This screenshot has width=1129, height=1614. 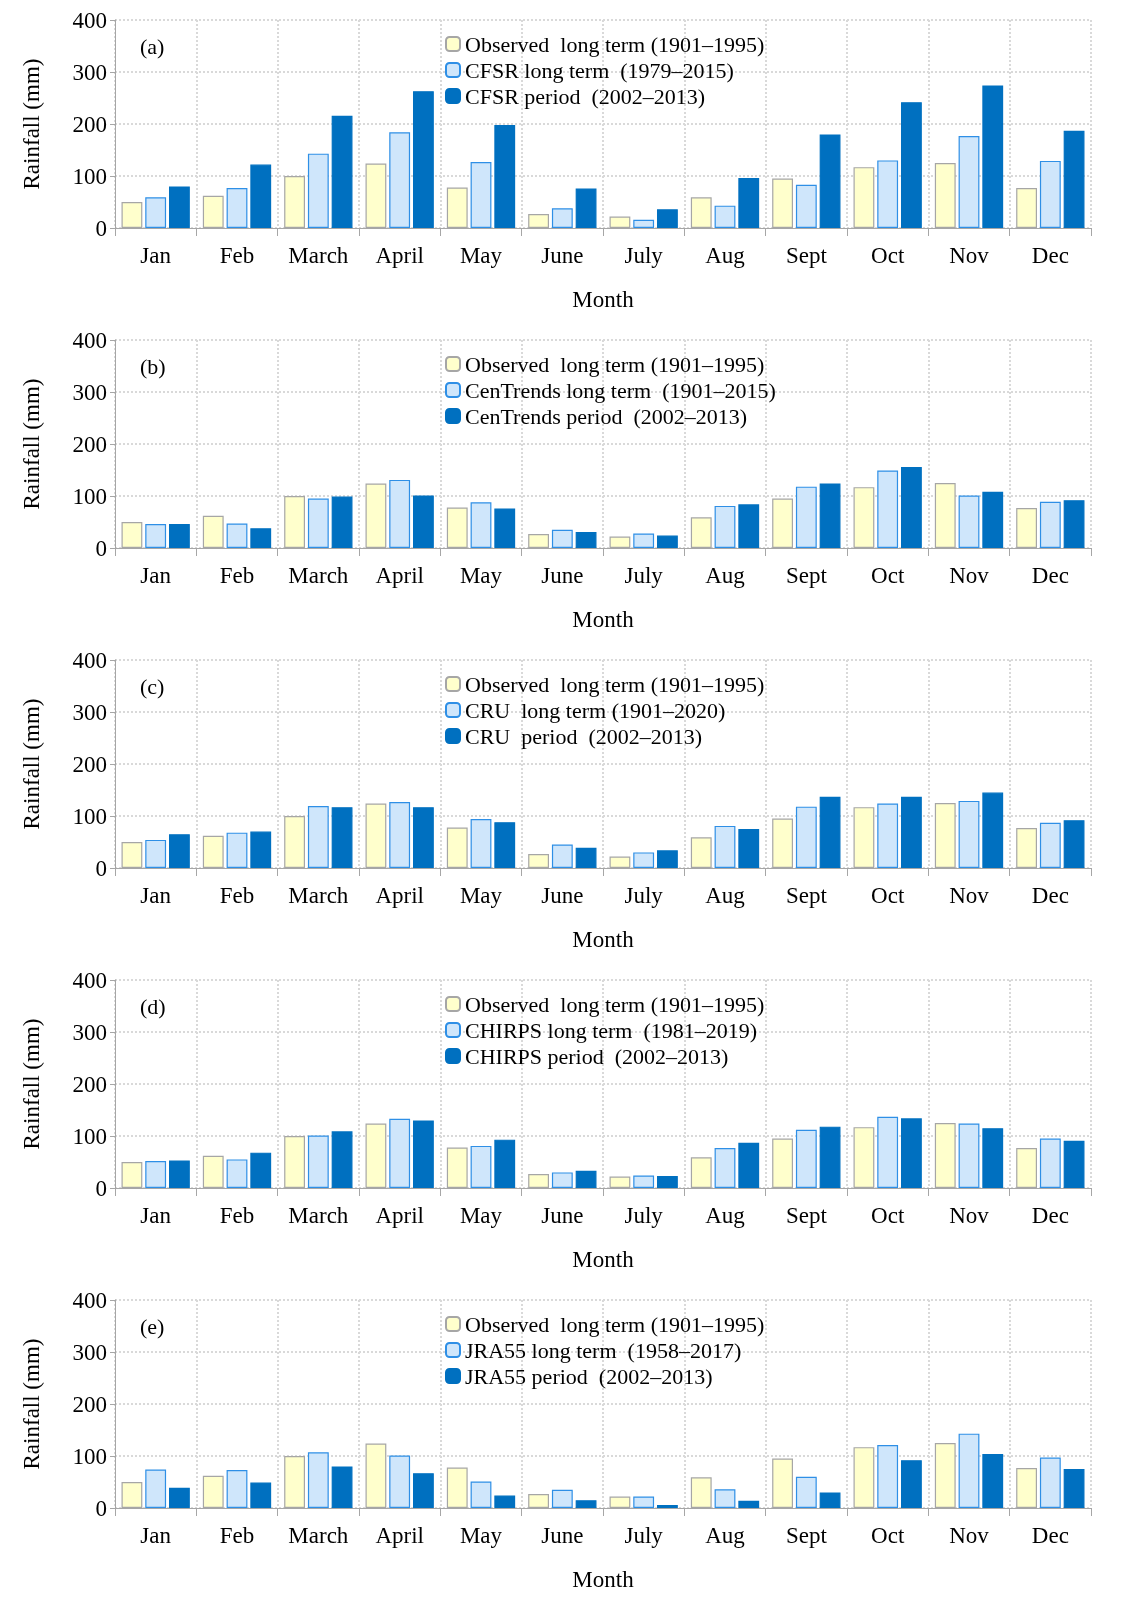 What do you see at coordinates (584, 736) in the screenshot?
I see `legend-label: CRU period (2002–2013)` at bounding box center [584, 736].